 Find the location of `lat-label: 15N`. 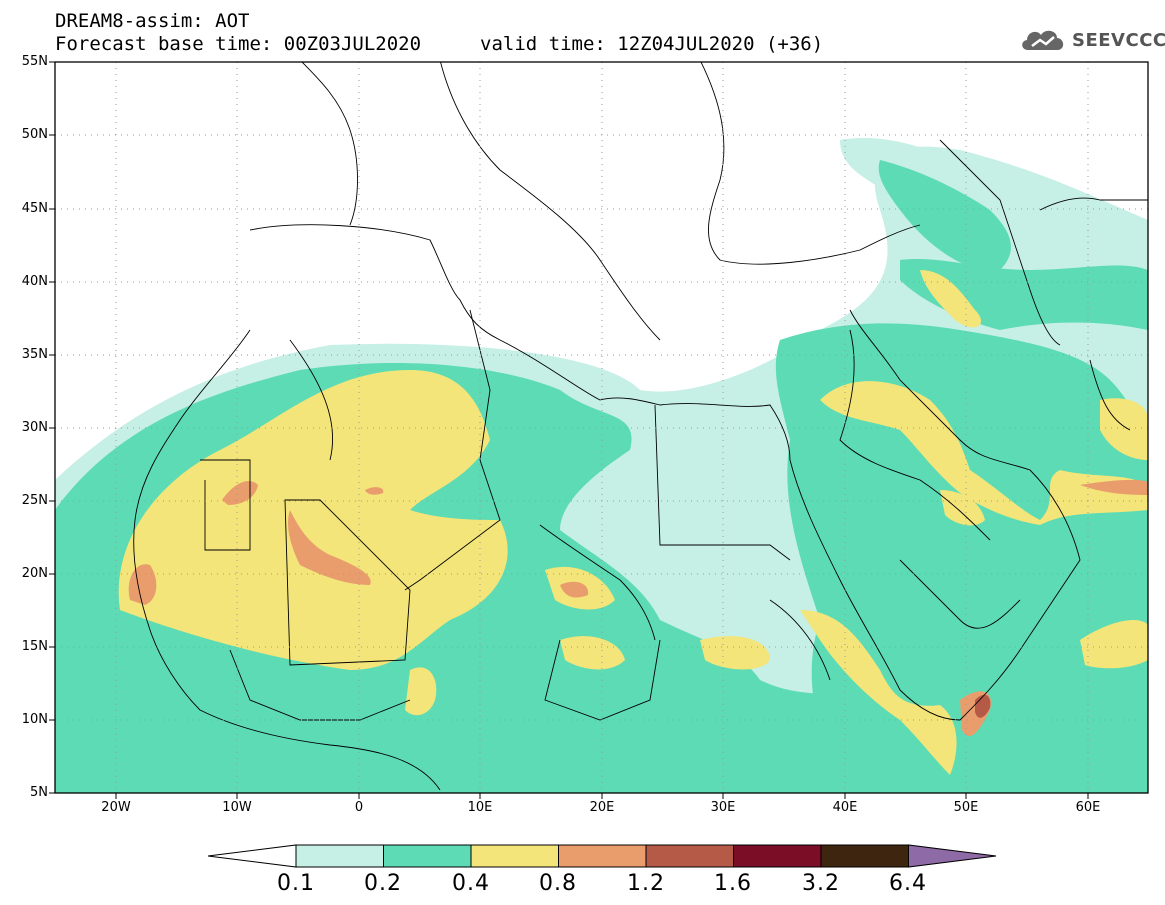

lat-label: 15N is located at coordinates (34, 646).